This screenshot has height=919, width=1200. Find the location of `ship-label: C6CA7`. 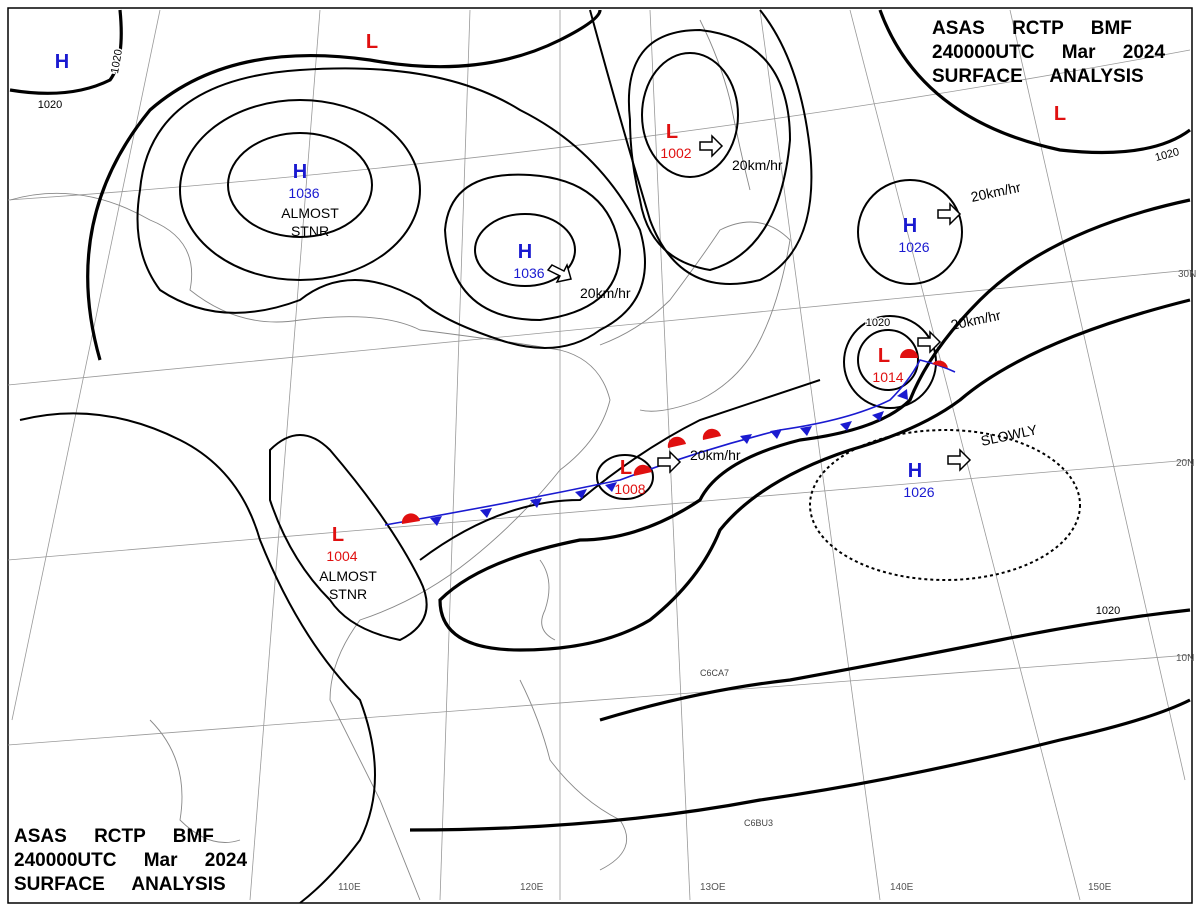

ship-label: C6CA7 is located at coordinates (714, 673).